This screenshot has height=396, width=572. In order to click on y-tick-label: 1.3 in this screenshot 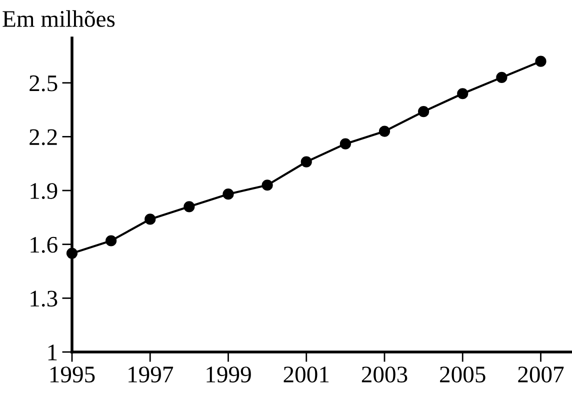, I will do `click(44, 298)`.